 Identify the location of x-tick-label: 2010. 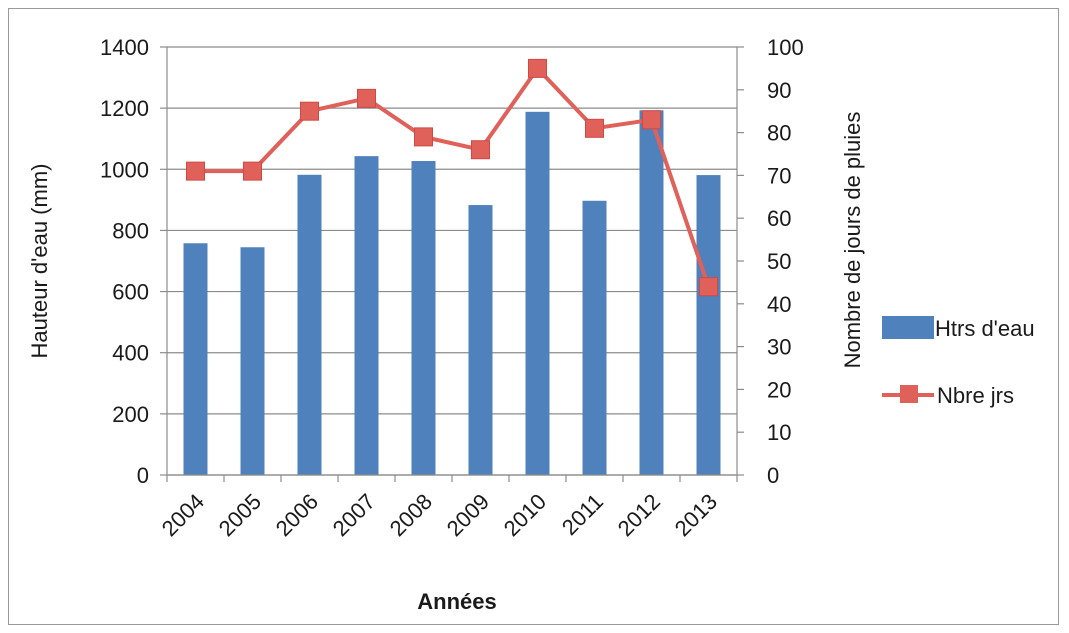
(525, 515).